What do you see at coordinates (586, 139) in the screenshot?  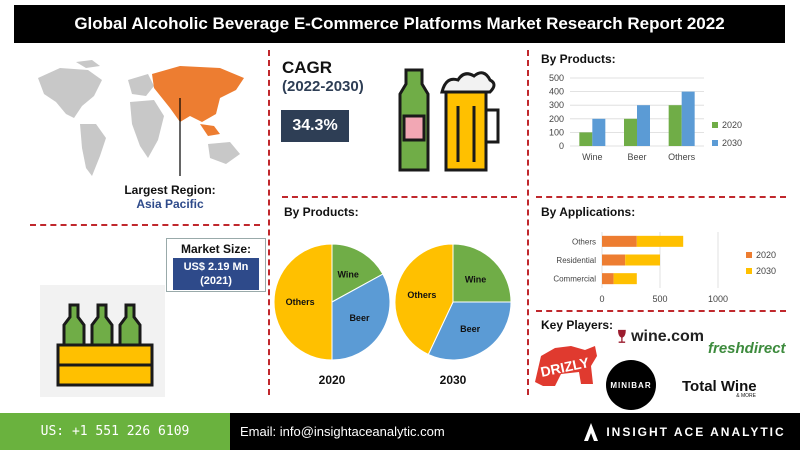 I see `bar-wine-2020` at bounding box center [586, 139].